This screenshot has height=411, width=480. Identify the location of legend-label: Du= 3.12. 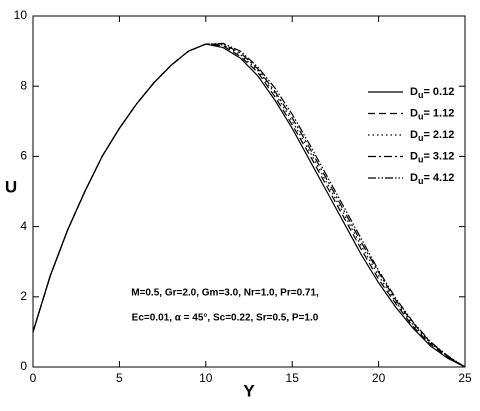
(432, 157).